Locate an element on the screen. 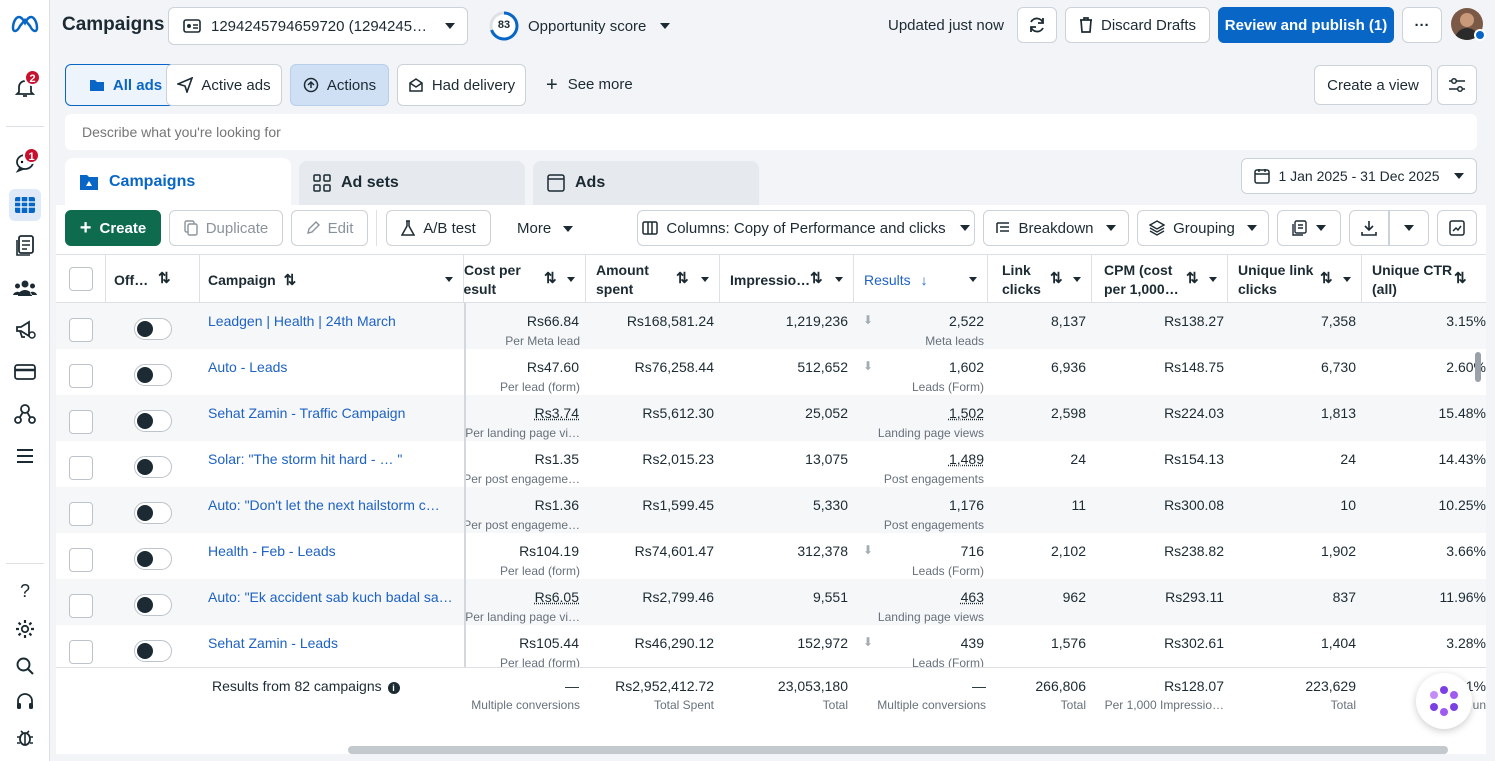 The image size is (1495, 761). date-range-picker: 1 Jan 2025 - 31 Dec 2025 is located at coordinates (1359, 176).